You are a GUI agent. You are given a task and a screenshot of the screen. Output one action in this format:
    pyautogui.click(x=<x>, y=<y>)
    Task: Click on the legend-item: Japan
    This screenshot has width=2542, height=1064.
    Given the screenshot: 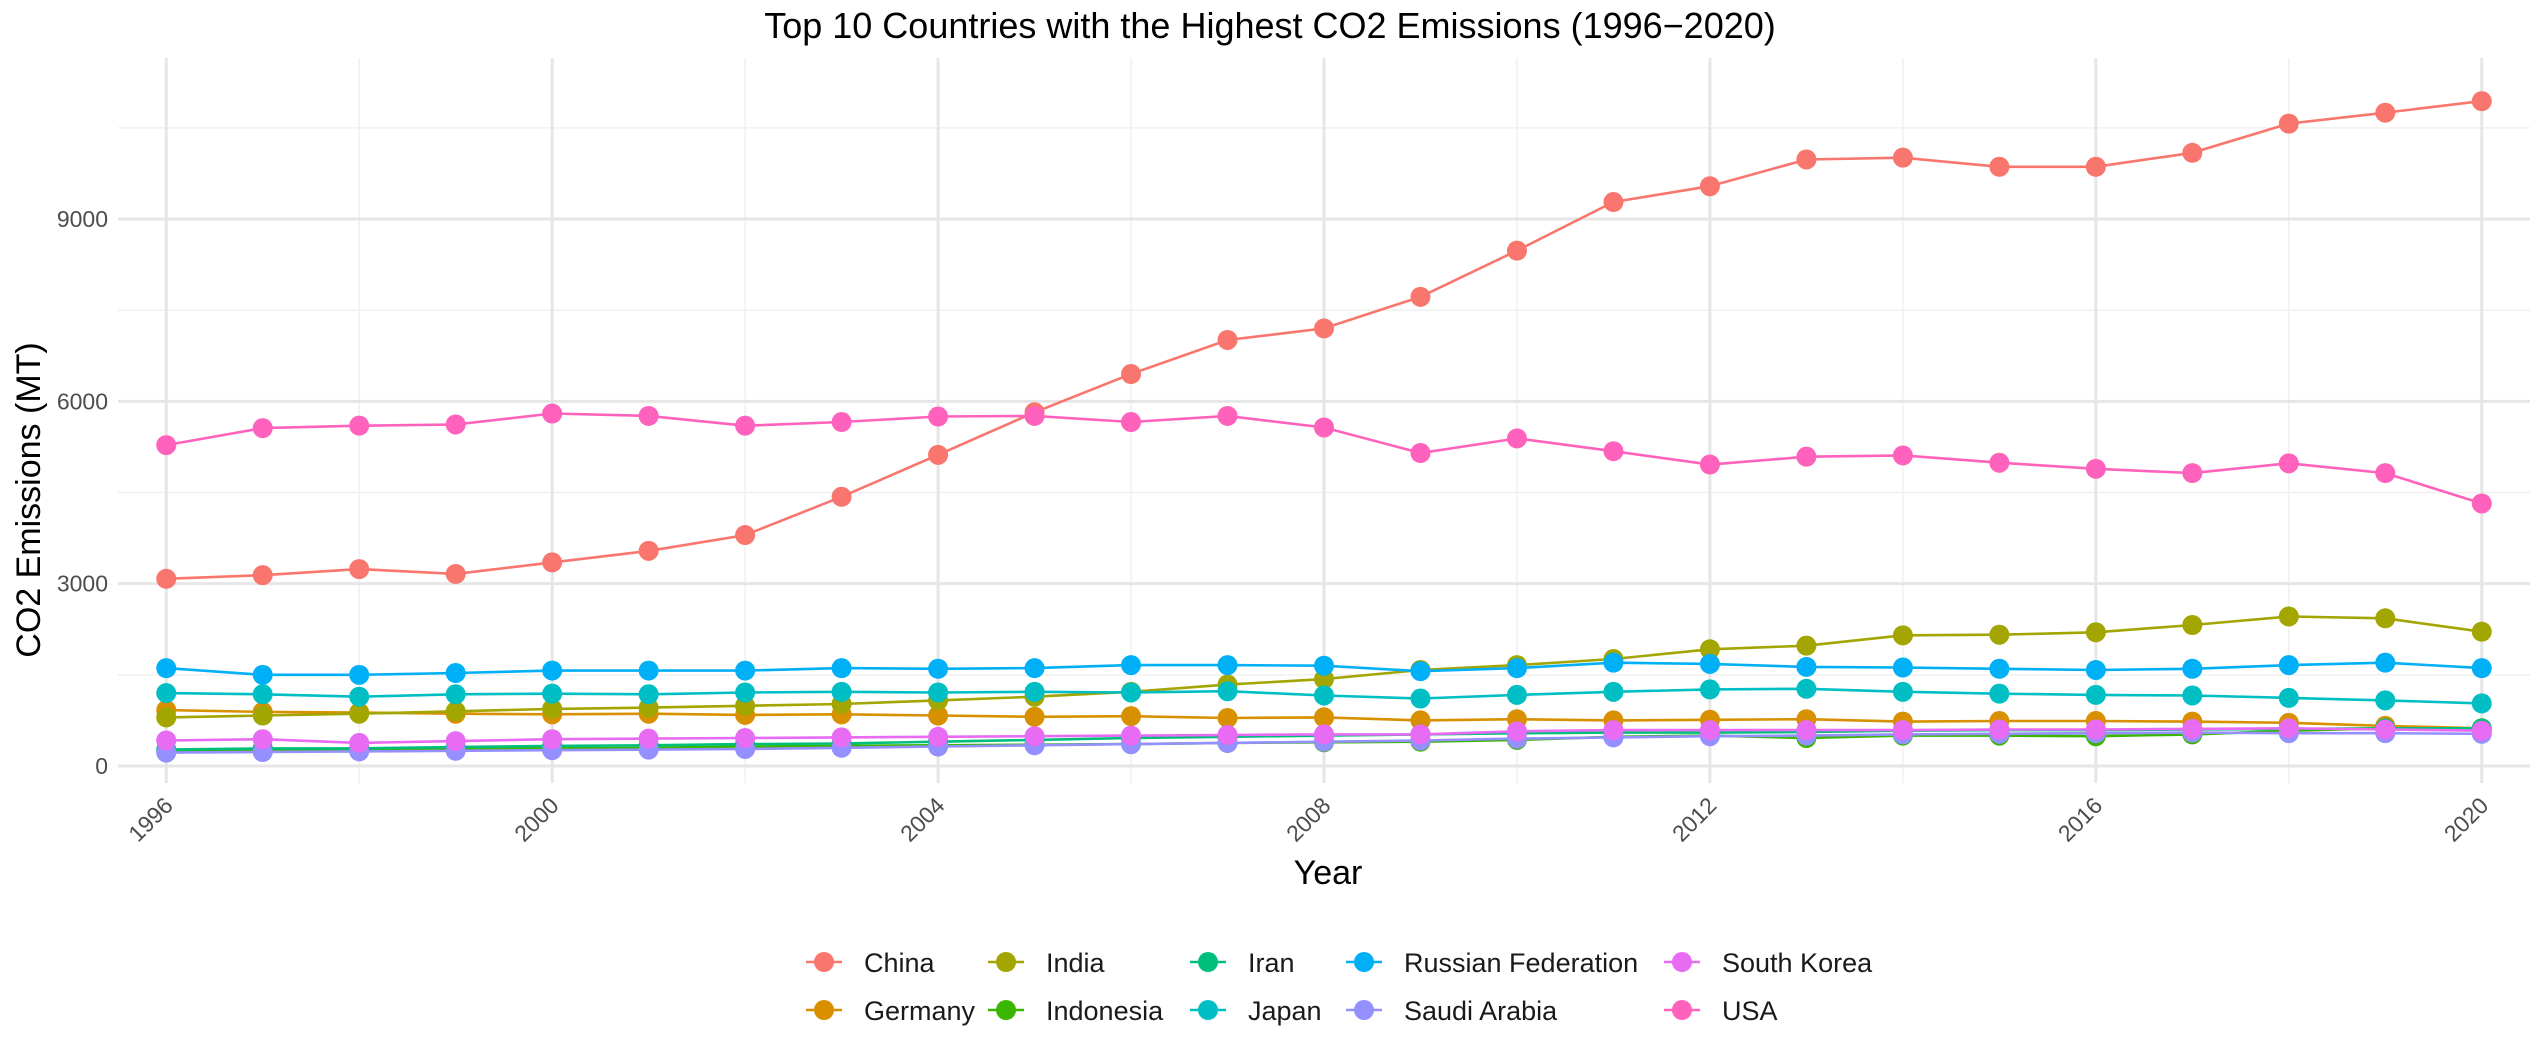 What is the action you would take?
    pyautogui.click(x=1256, y=1011)
    